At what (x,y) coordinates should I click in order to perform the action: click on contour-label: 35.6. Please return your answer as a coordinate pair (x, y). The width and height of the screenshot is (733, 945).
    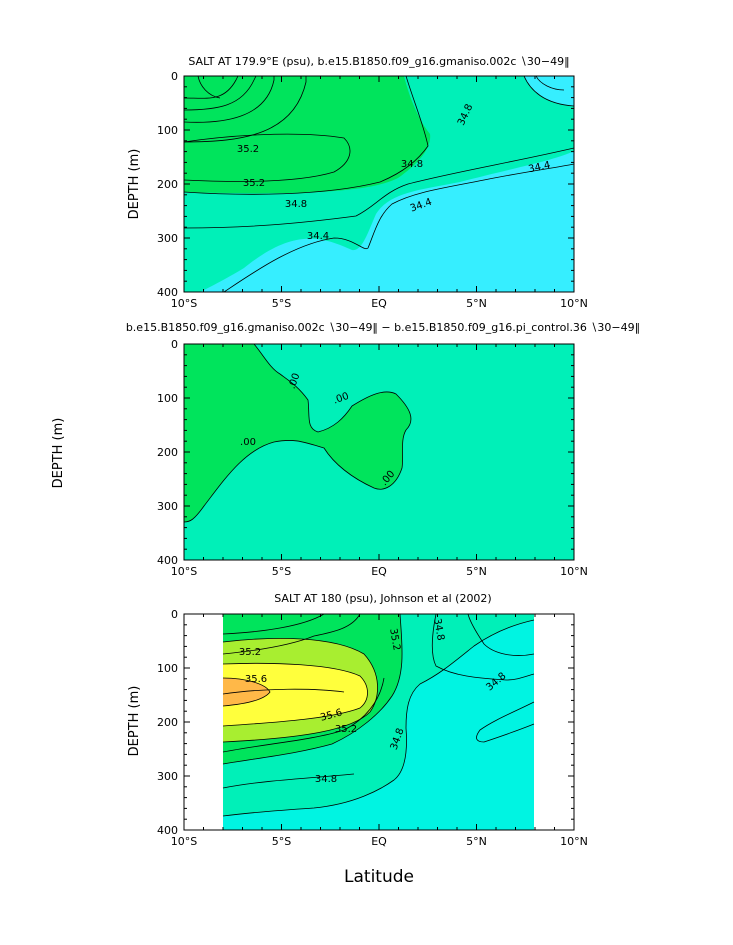
    Looking at the image, I should click on (256, 679).